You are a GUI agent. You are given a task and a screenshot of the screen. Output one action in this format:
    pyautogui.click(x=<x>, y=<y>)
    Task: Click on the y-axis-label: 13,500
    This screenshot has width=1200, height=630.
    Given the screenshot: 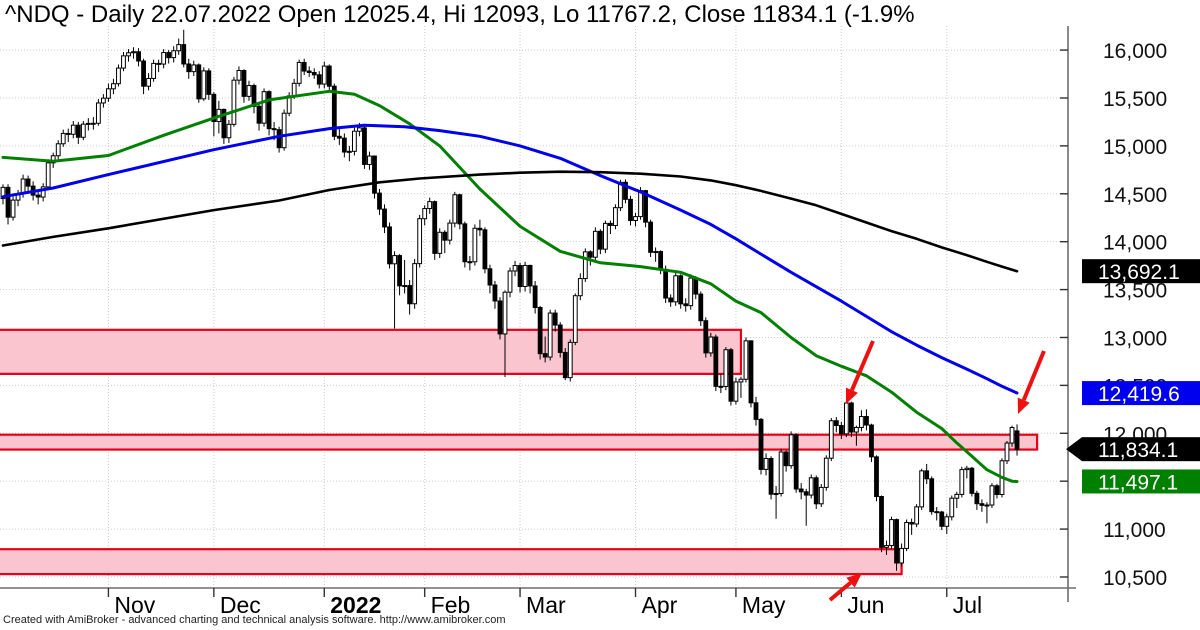 What is the action you would take?
    pyautogui.click(x=1135, y=291)
    